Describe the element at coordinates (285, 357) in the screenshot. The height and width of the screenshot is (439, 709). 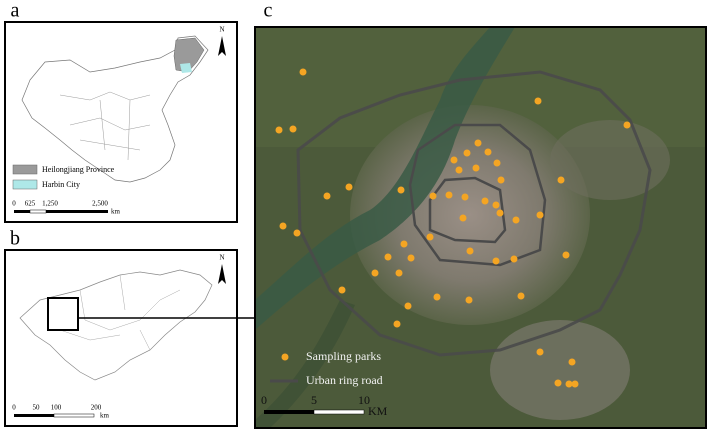
I see `legend-point` at that location.